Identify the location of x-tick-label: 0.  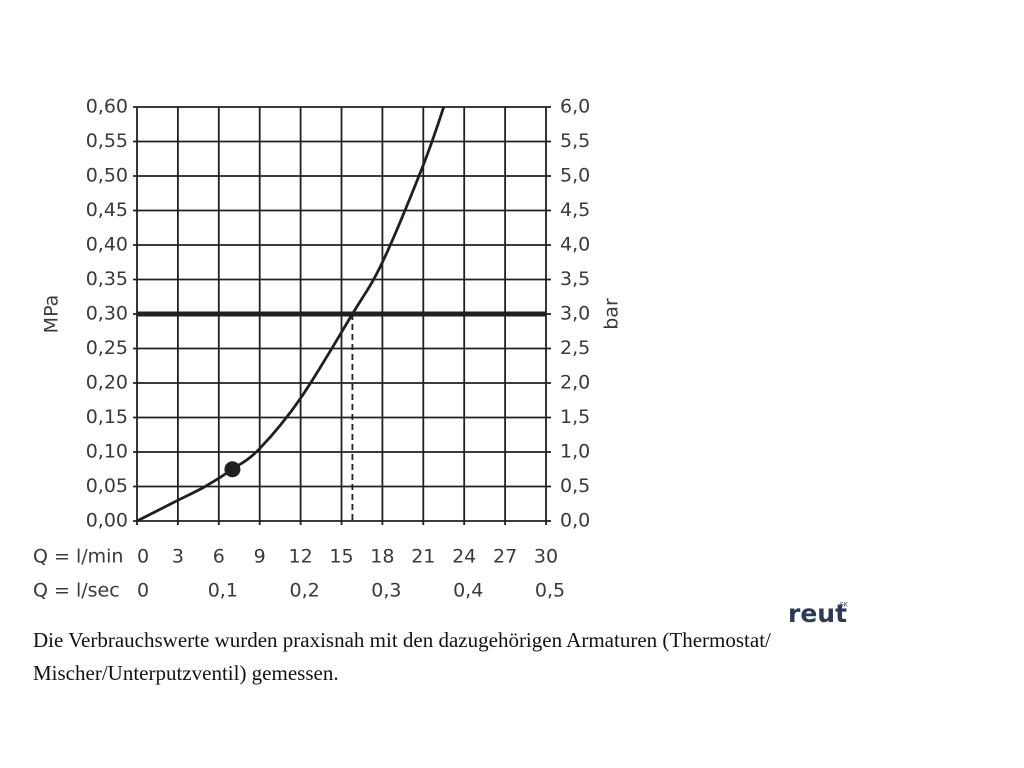
(143, 557).